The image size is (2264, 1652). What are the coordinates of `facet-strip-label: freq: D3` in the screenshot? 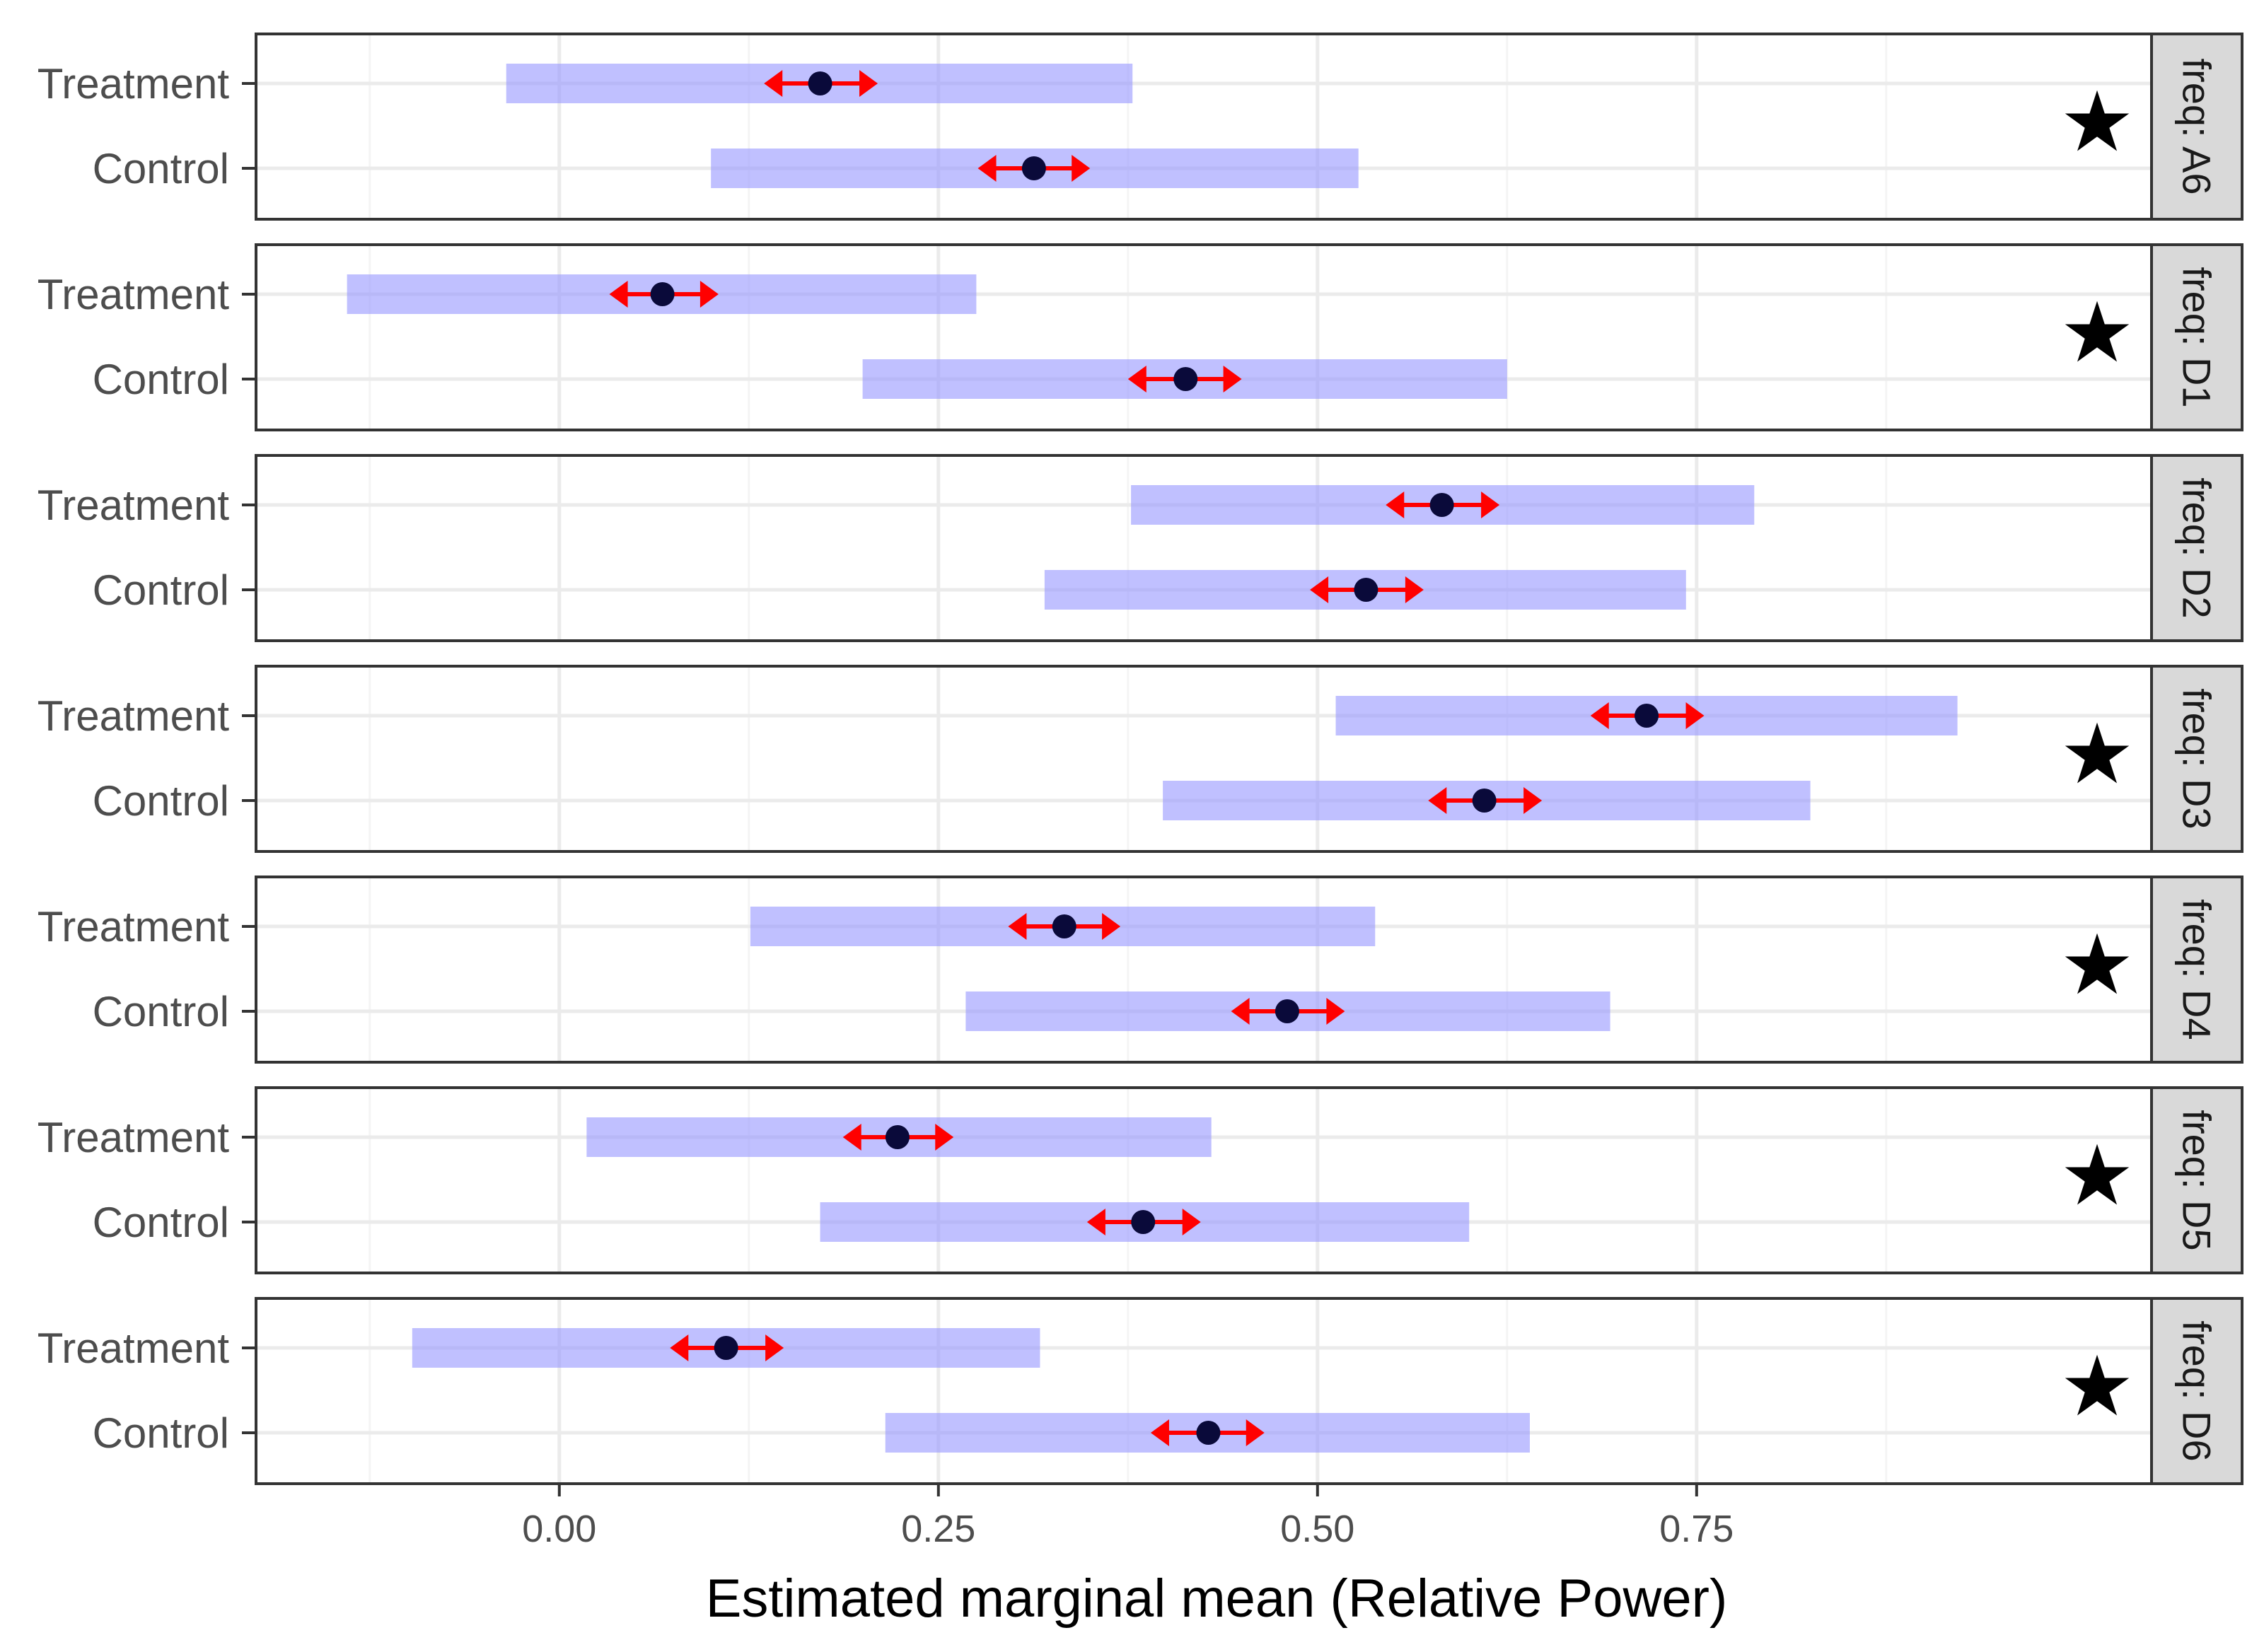 It's located at (2197, 758).